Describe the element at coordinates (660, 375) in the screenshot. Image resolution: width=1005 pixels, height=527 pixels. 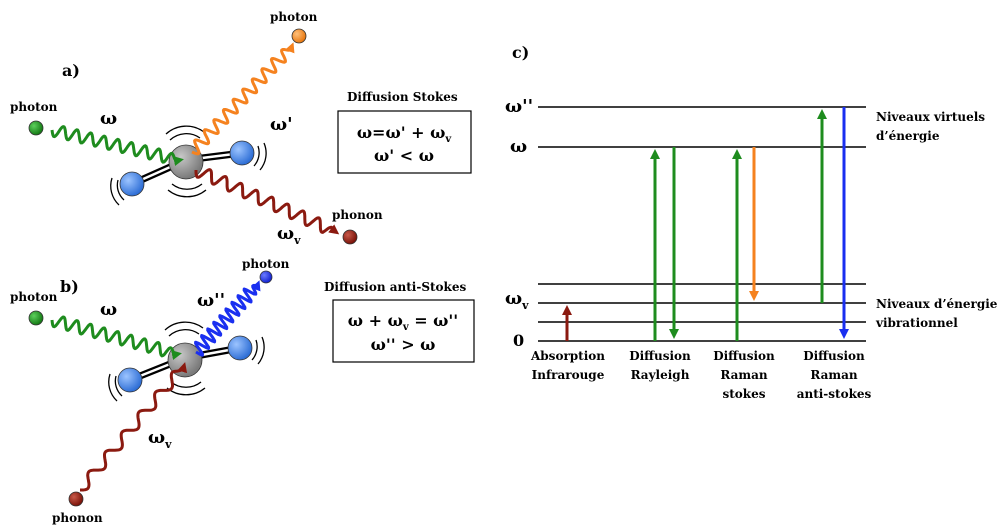
I see `process-rayleigh-line-2: Rayleigh` at that location.